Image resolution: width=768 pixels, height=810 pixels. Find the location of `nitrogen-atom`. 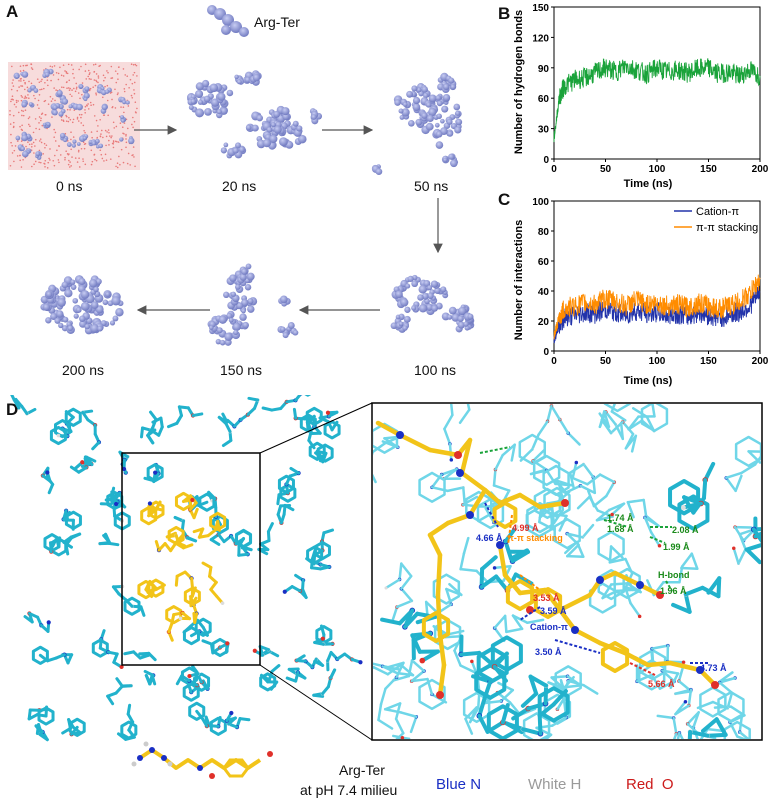

nitrogen-atom is located at coordinates (575, 630).